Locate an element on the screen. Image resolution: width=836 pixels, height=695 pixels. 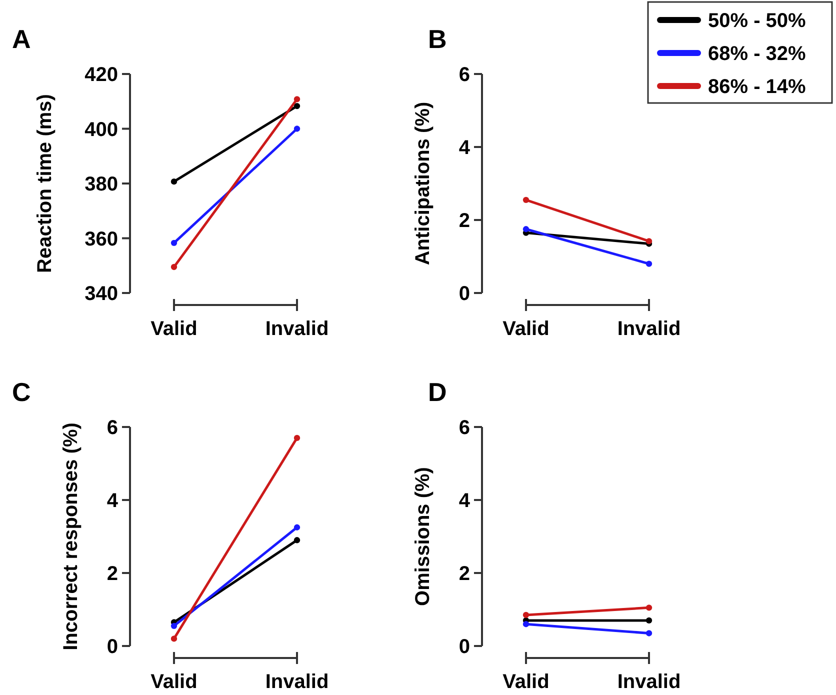
legend-label: 86% - 14% is located at coordinates (757, 87).